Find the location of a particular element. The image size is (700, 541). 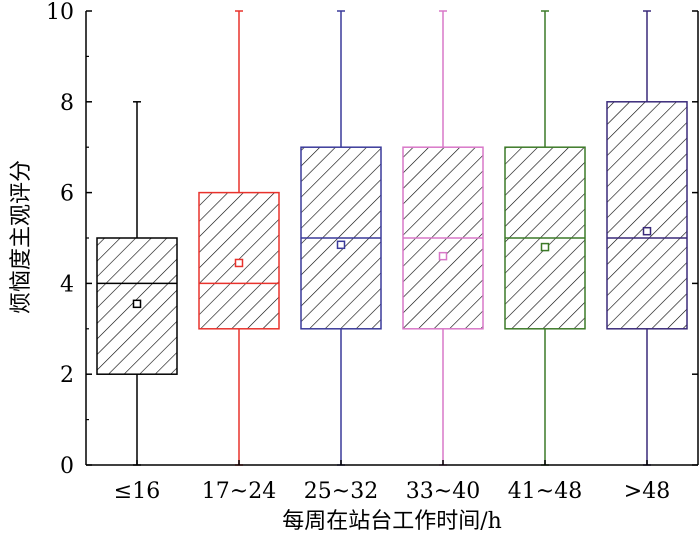

y-tick-label-4: 4 is located at coordinates (67, 284).